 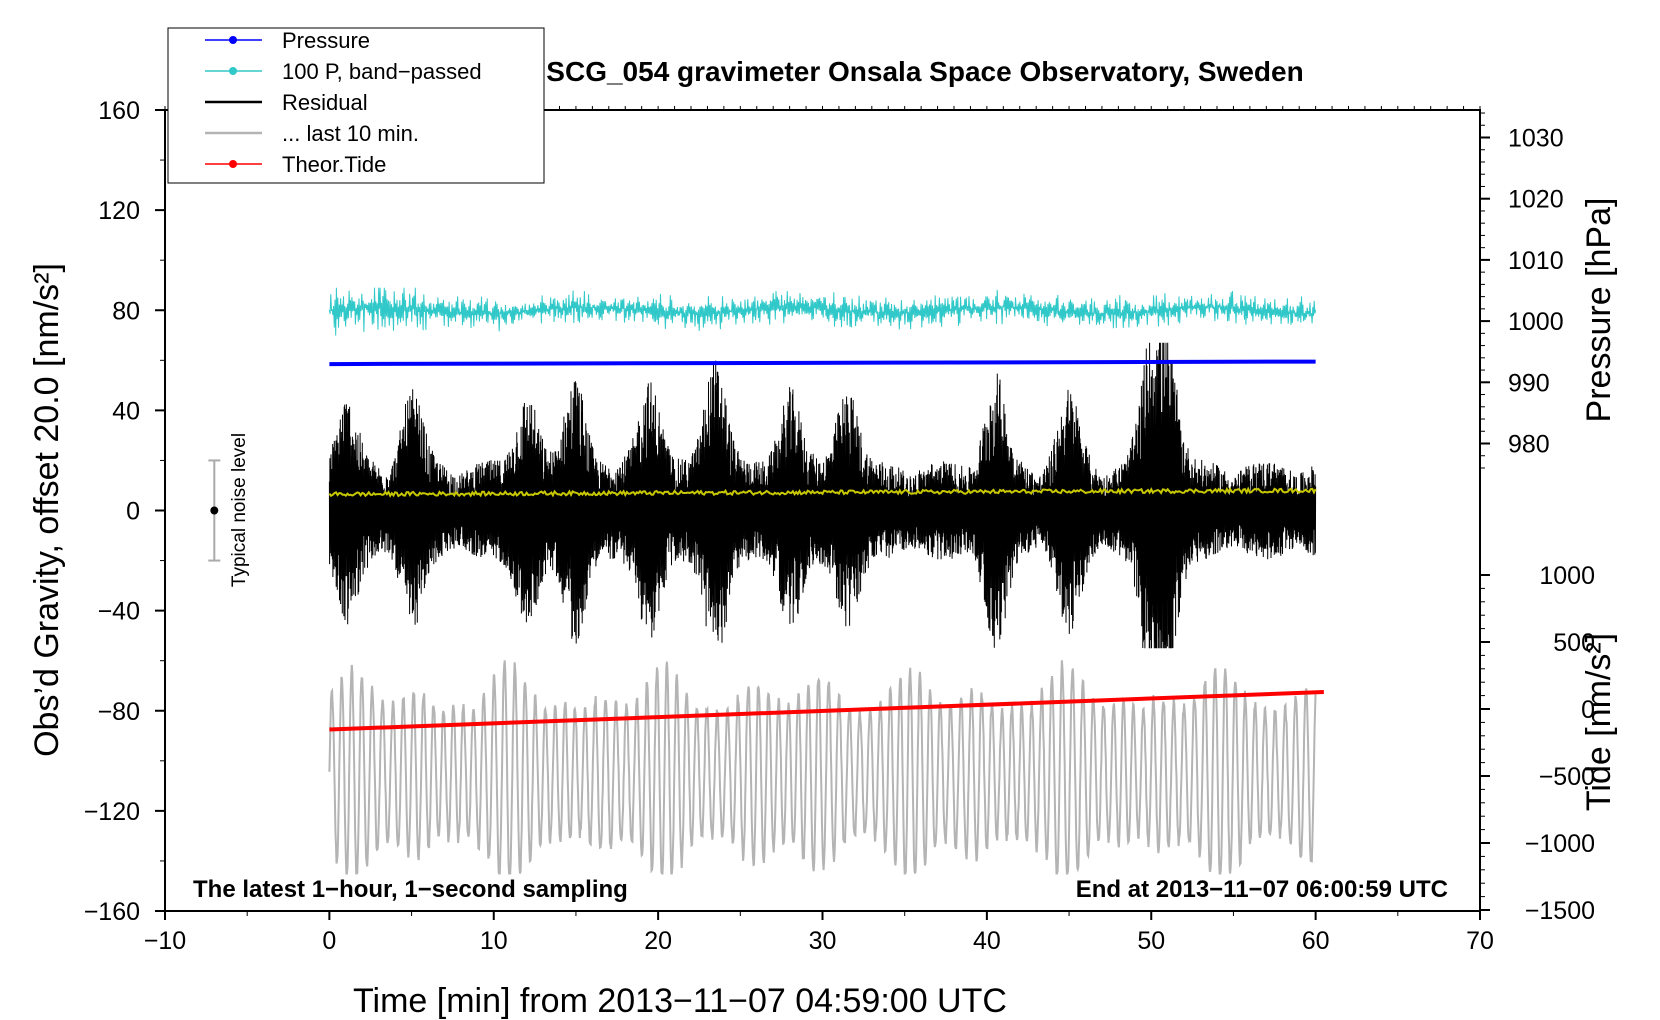 What do you see at coordinates (119, 712) in the screenshot?
I see `y-tick-label: −80` at bounding box center [119, 712].